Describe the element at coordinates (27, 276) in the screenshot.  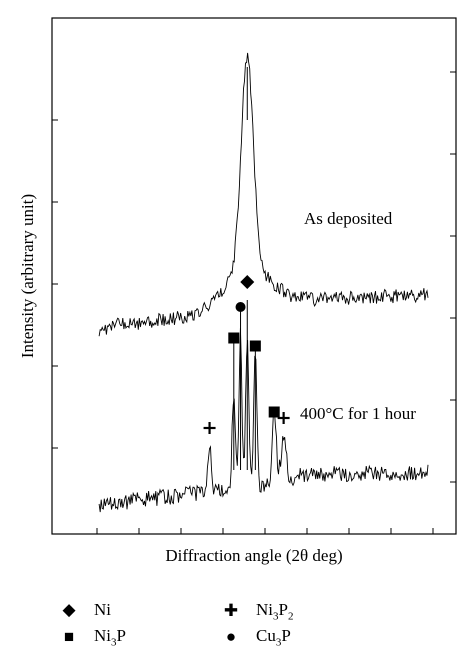
I see `y-axis-label: Intensity (arbitrary unit)` at that location.